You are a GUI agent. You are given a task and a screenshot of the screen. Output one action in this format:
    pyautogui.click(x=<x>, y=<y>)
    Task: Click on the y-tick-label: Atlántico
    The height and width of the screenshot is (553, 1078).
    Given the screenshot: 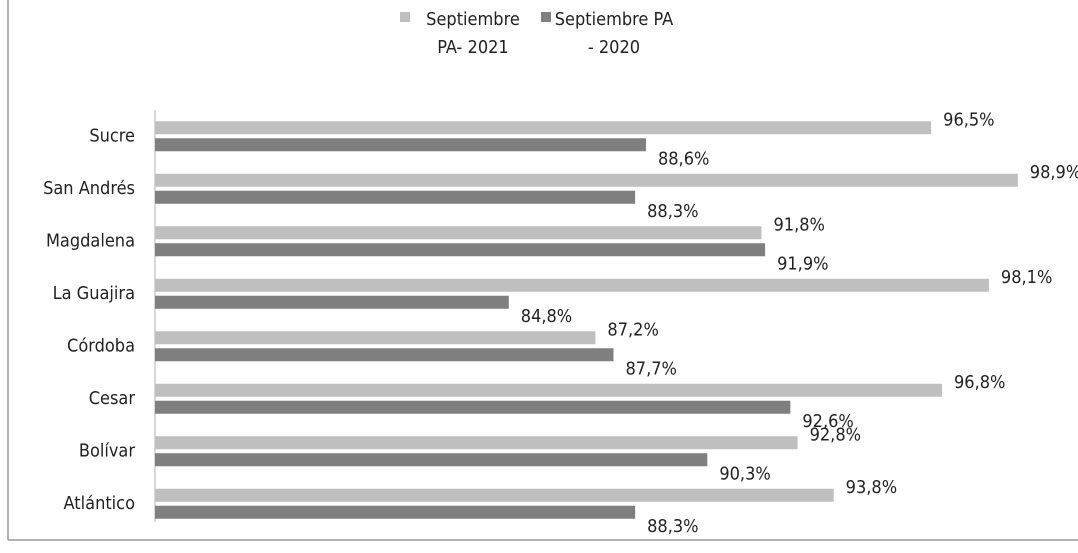 What is the action you would take?
    pyautogui.click(x=100, y=503)
    